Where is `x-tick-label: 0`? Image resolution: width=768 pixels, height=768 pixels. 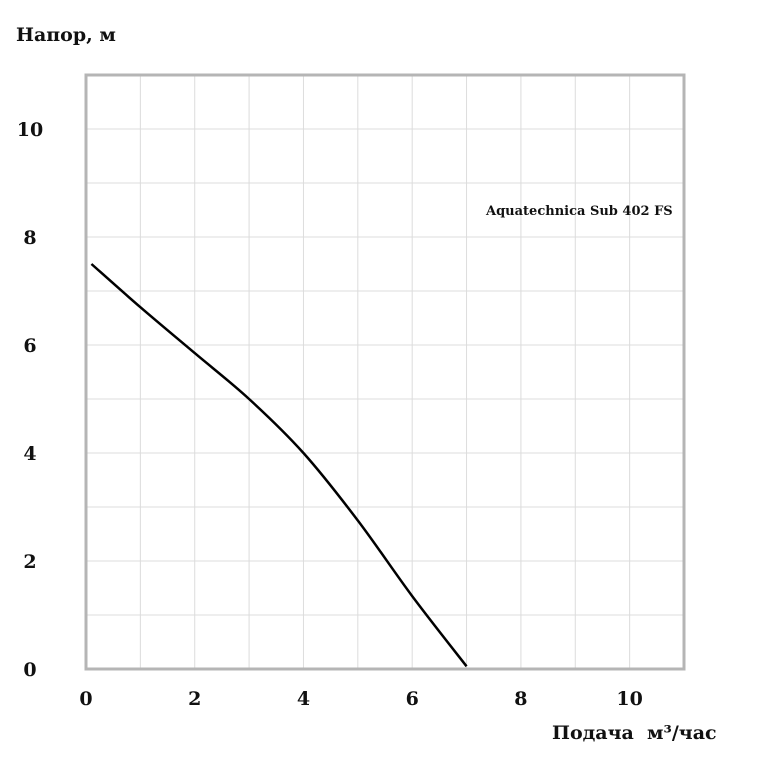
x-tick-label: 0 is located at coordinates (85, 699).